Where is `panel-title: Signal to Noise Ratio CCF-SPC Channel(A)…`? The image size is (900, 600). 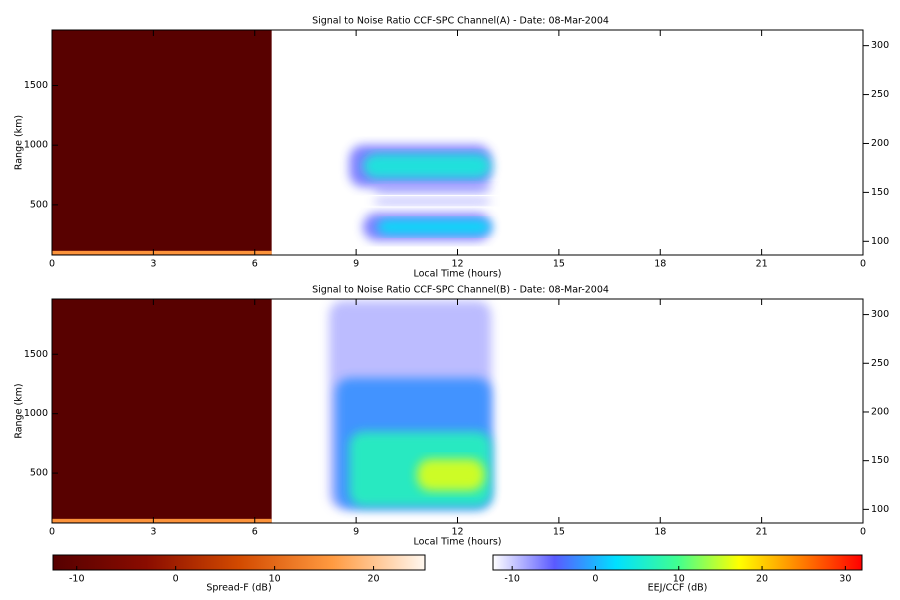 panel-title: Signal to Noise Ratio CCF-SPC Channel(A)… is located at coordinates (460, 21).